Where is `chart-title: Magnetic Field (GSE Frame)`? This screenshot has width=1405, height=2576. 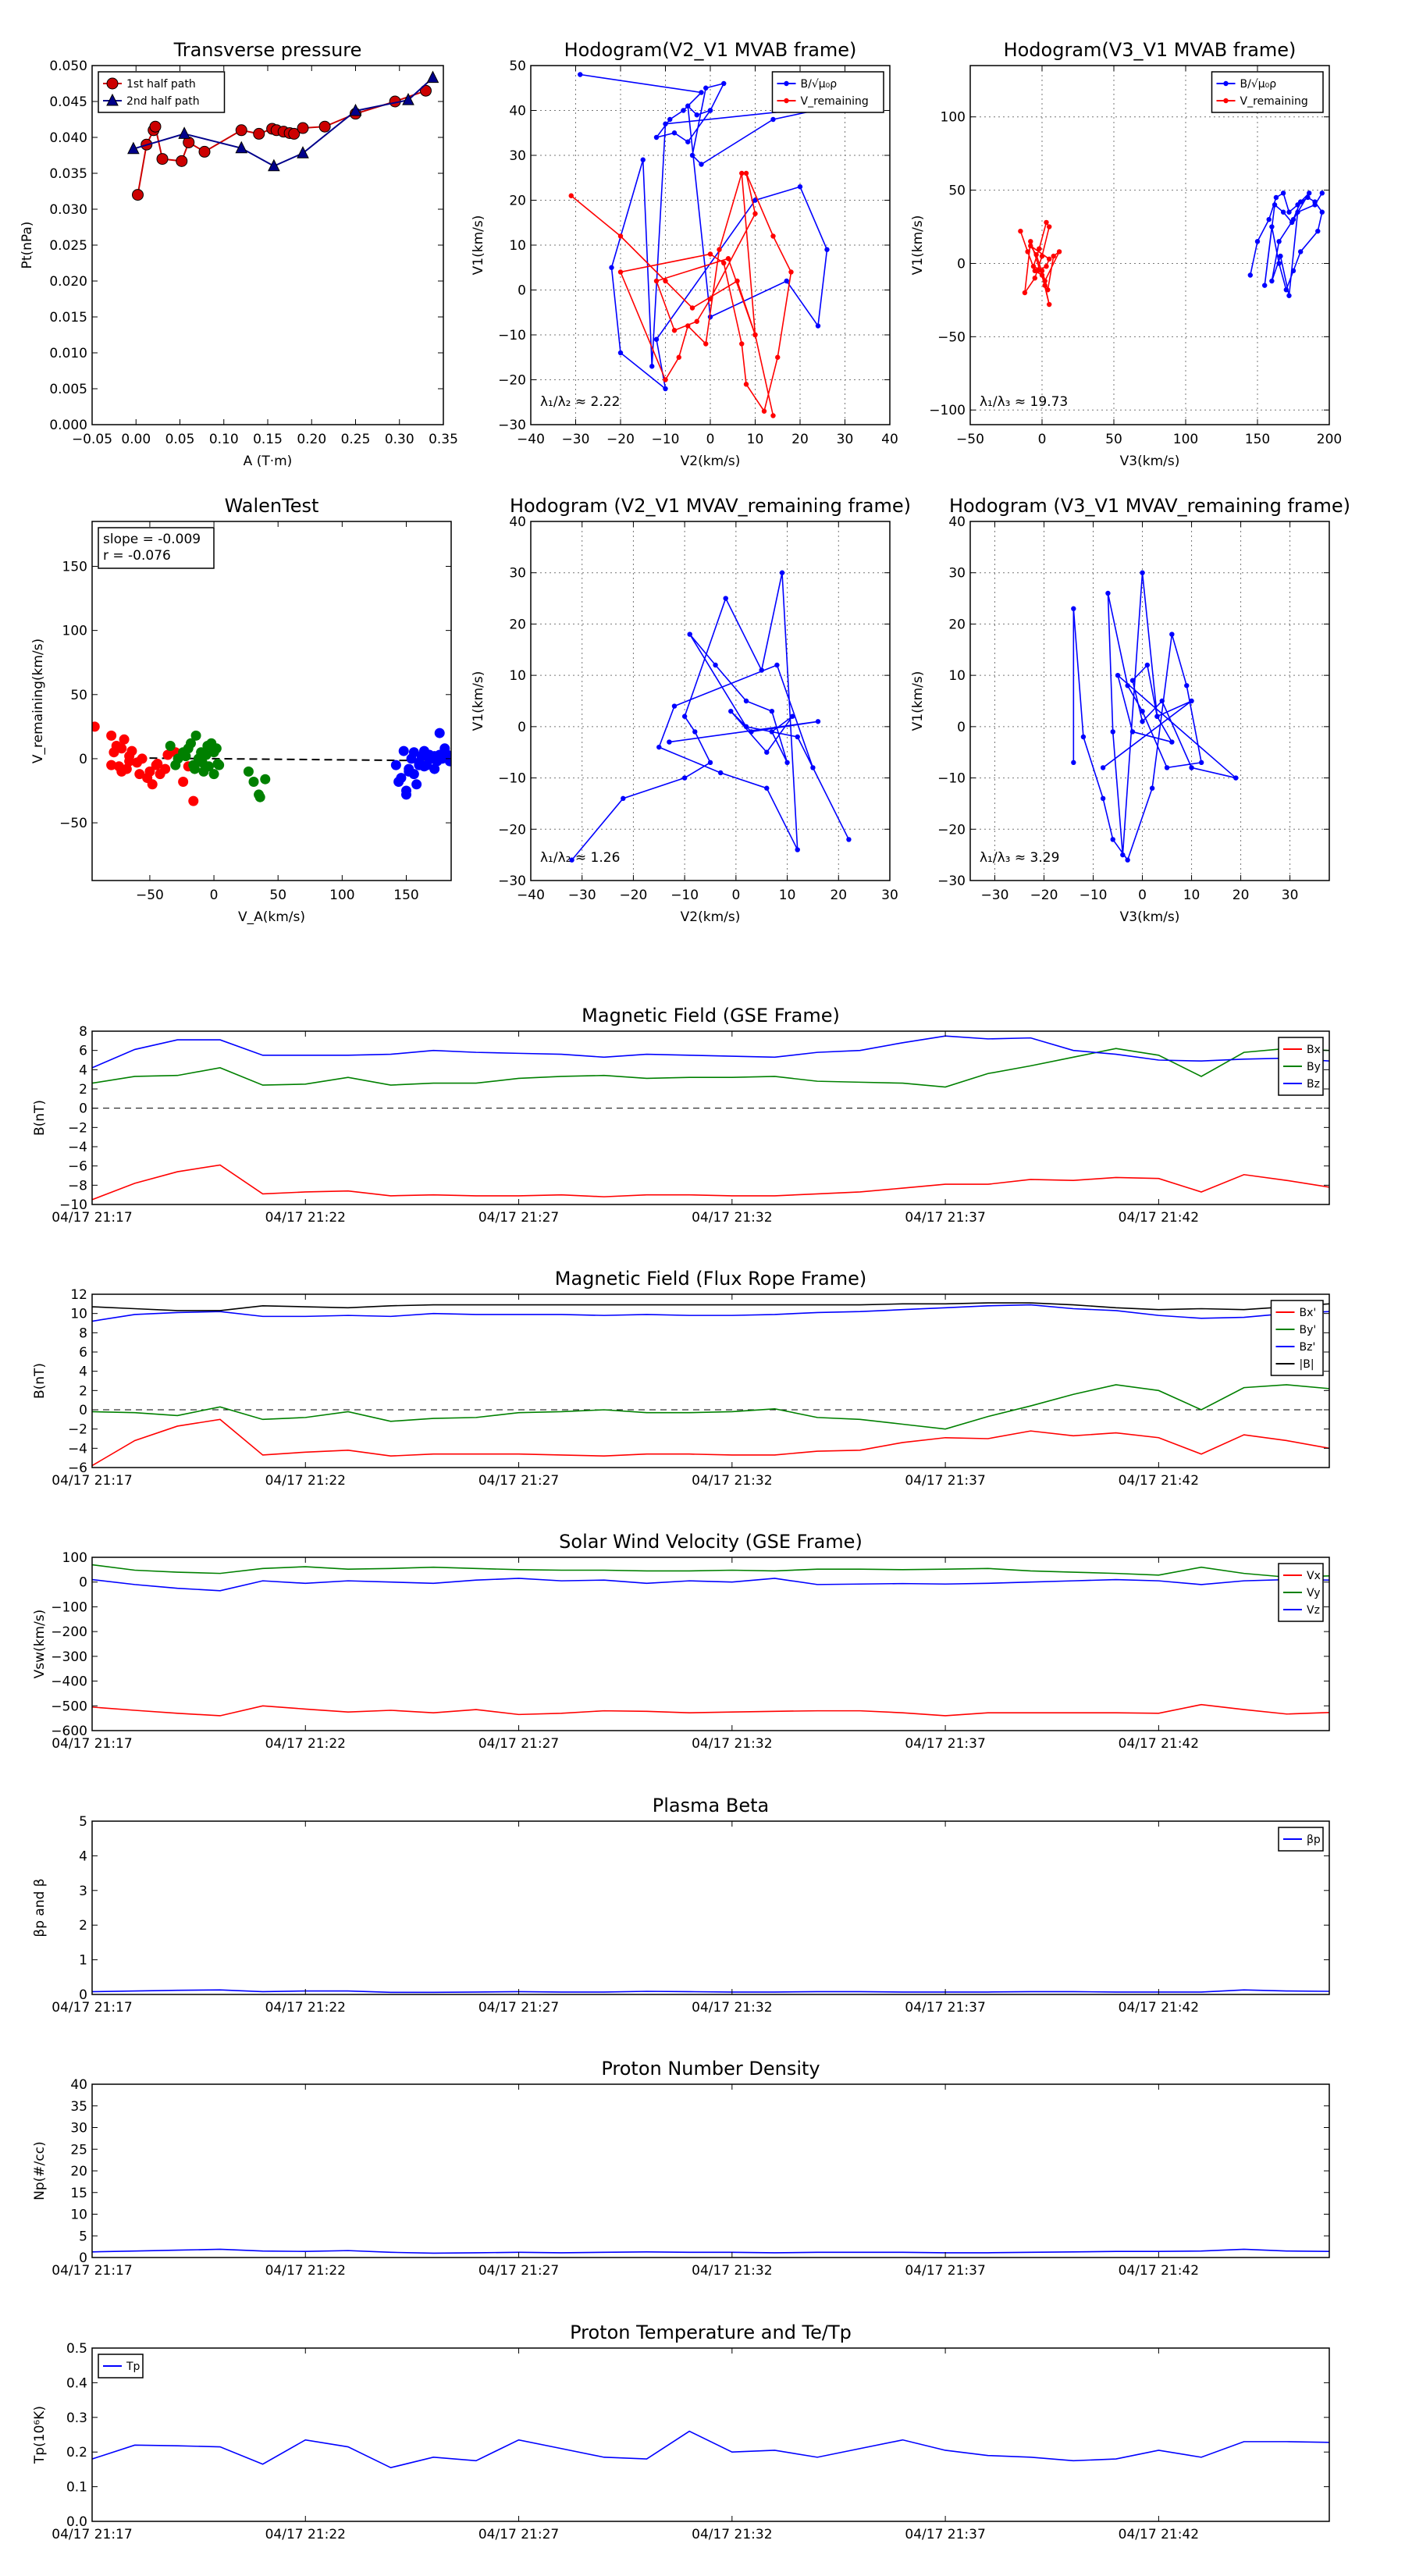
chart-title: Magnetic Field (GSE Frame) is located at coordinates (711, 1015).